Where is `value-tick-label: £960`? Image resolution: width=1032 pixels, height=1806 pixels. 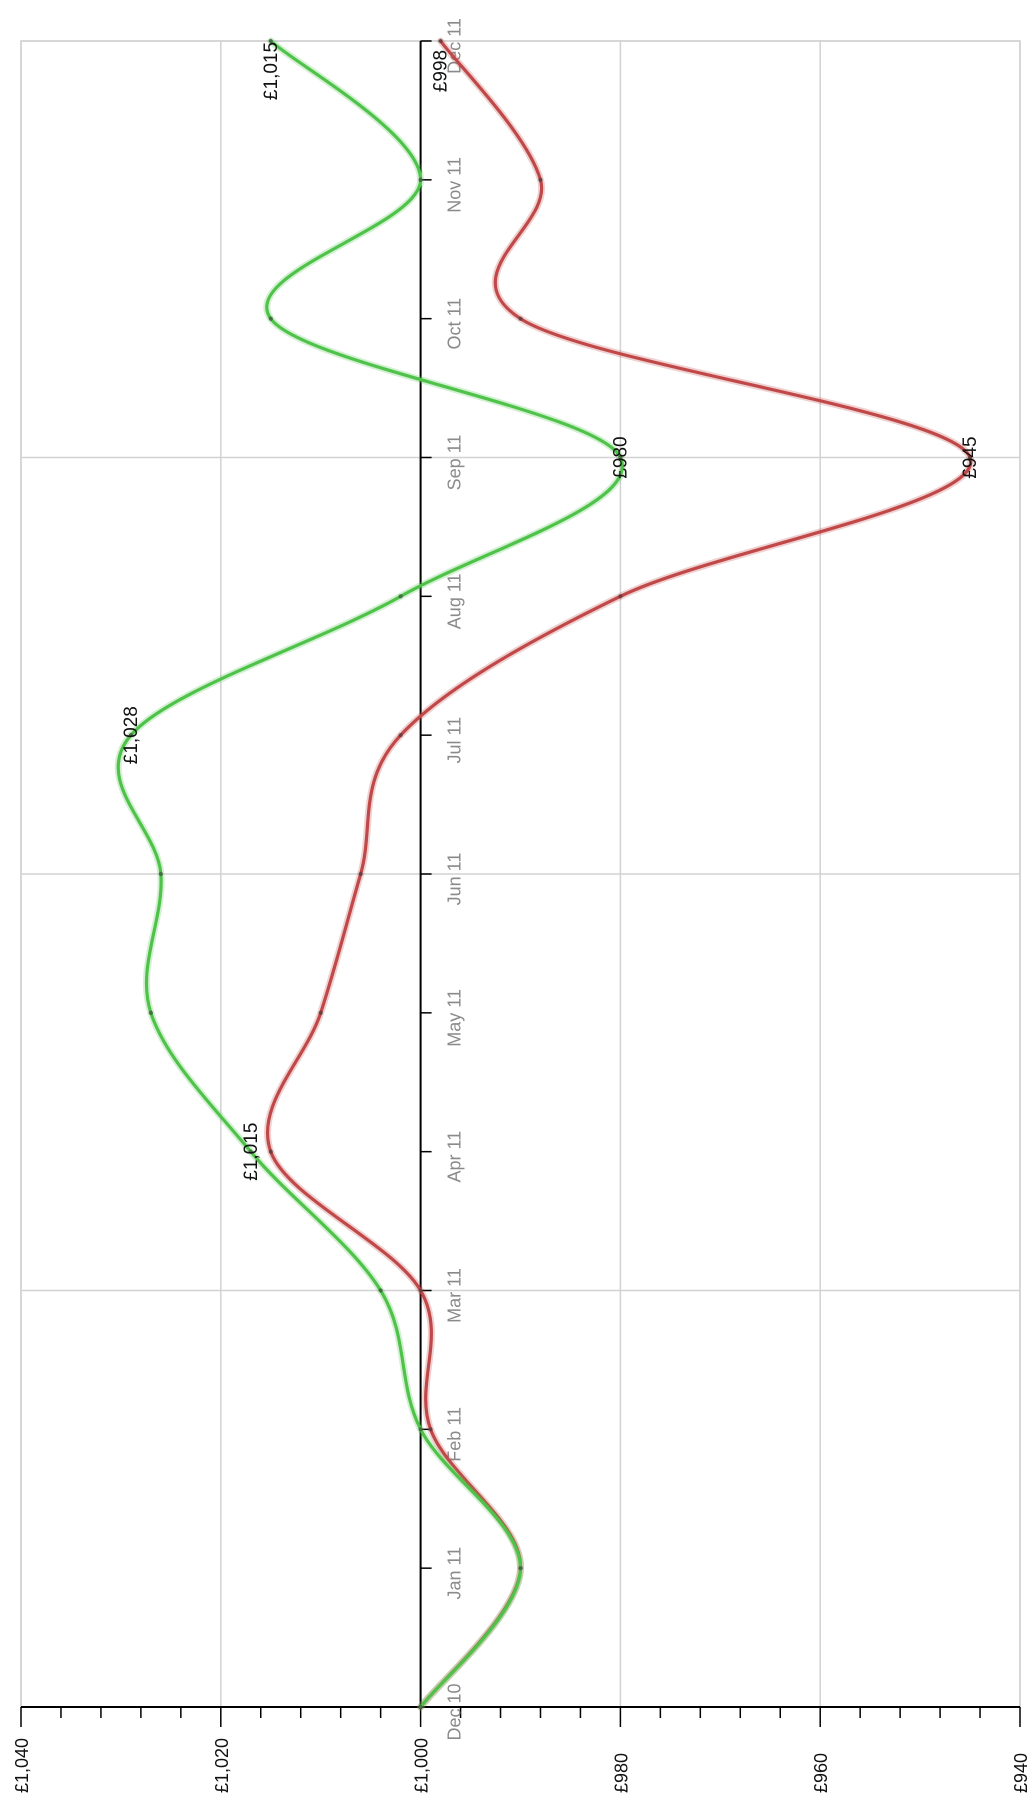 value-tick-label: £960 is located at coordinates (821, 1773).